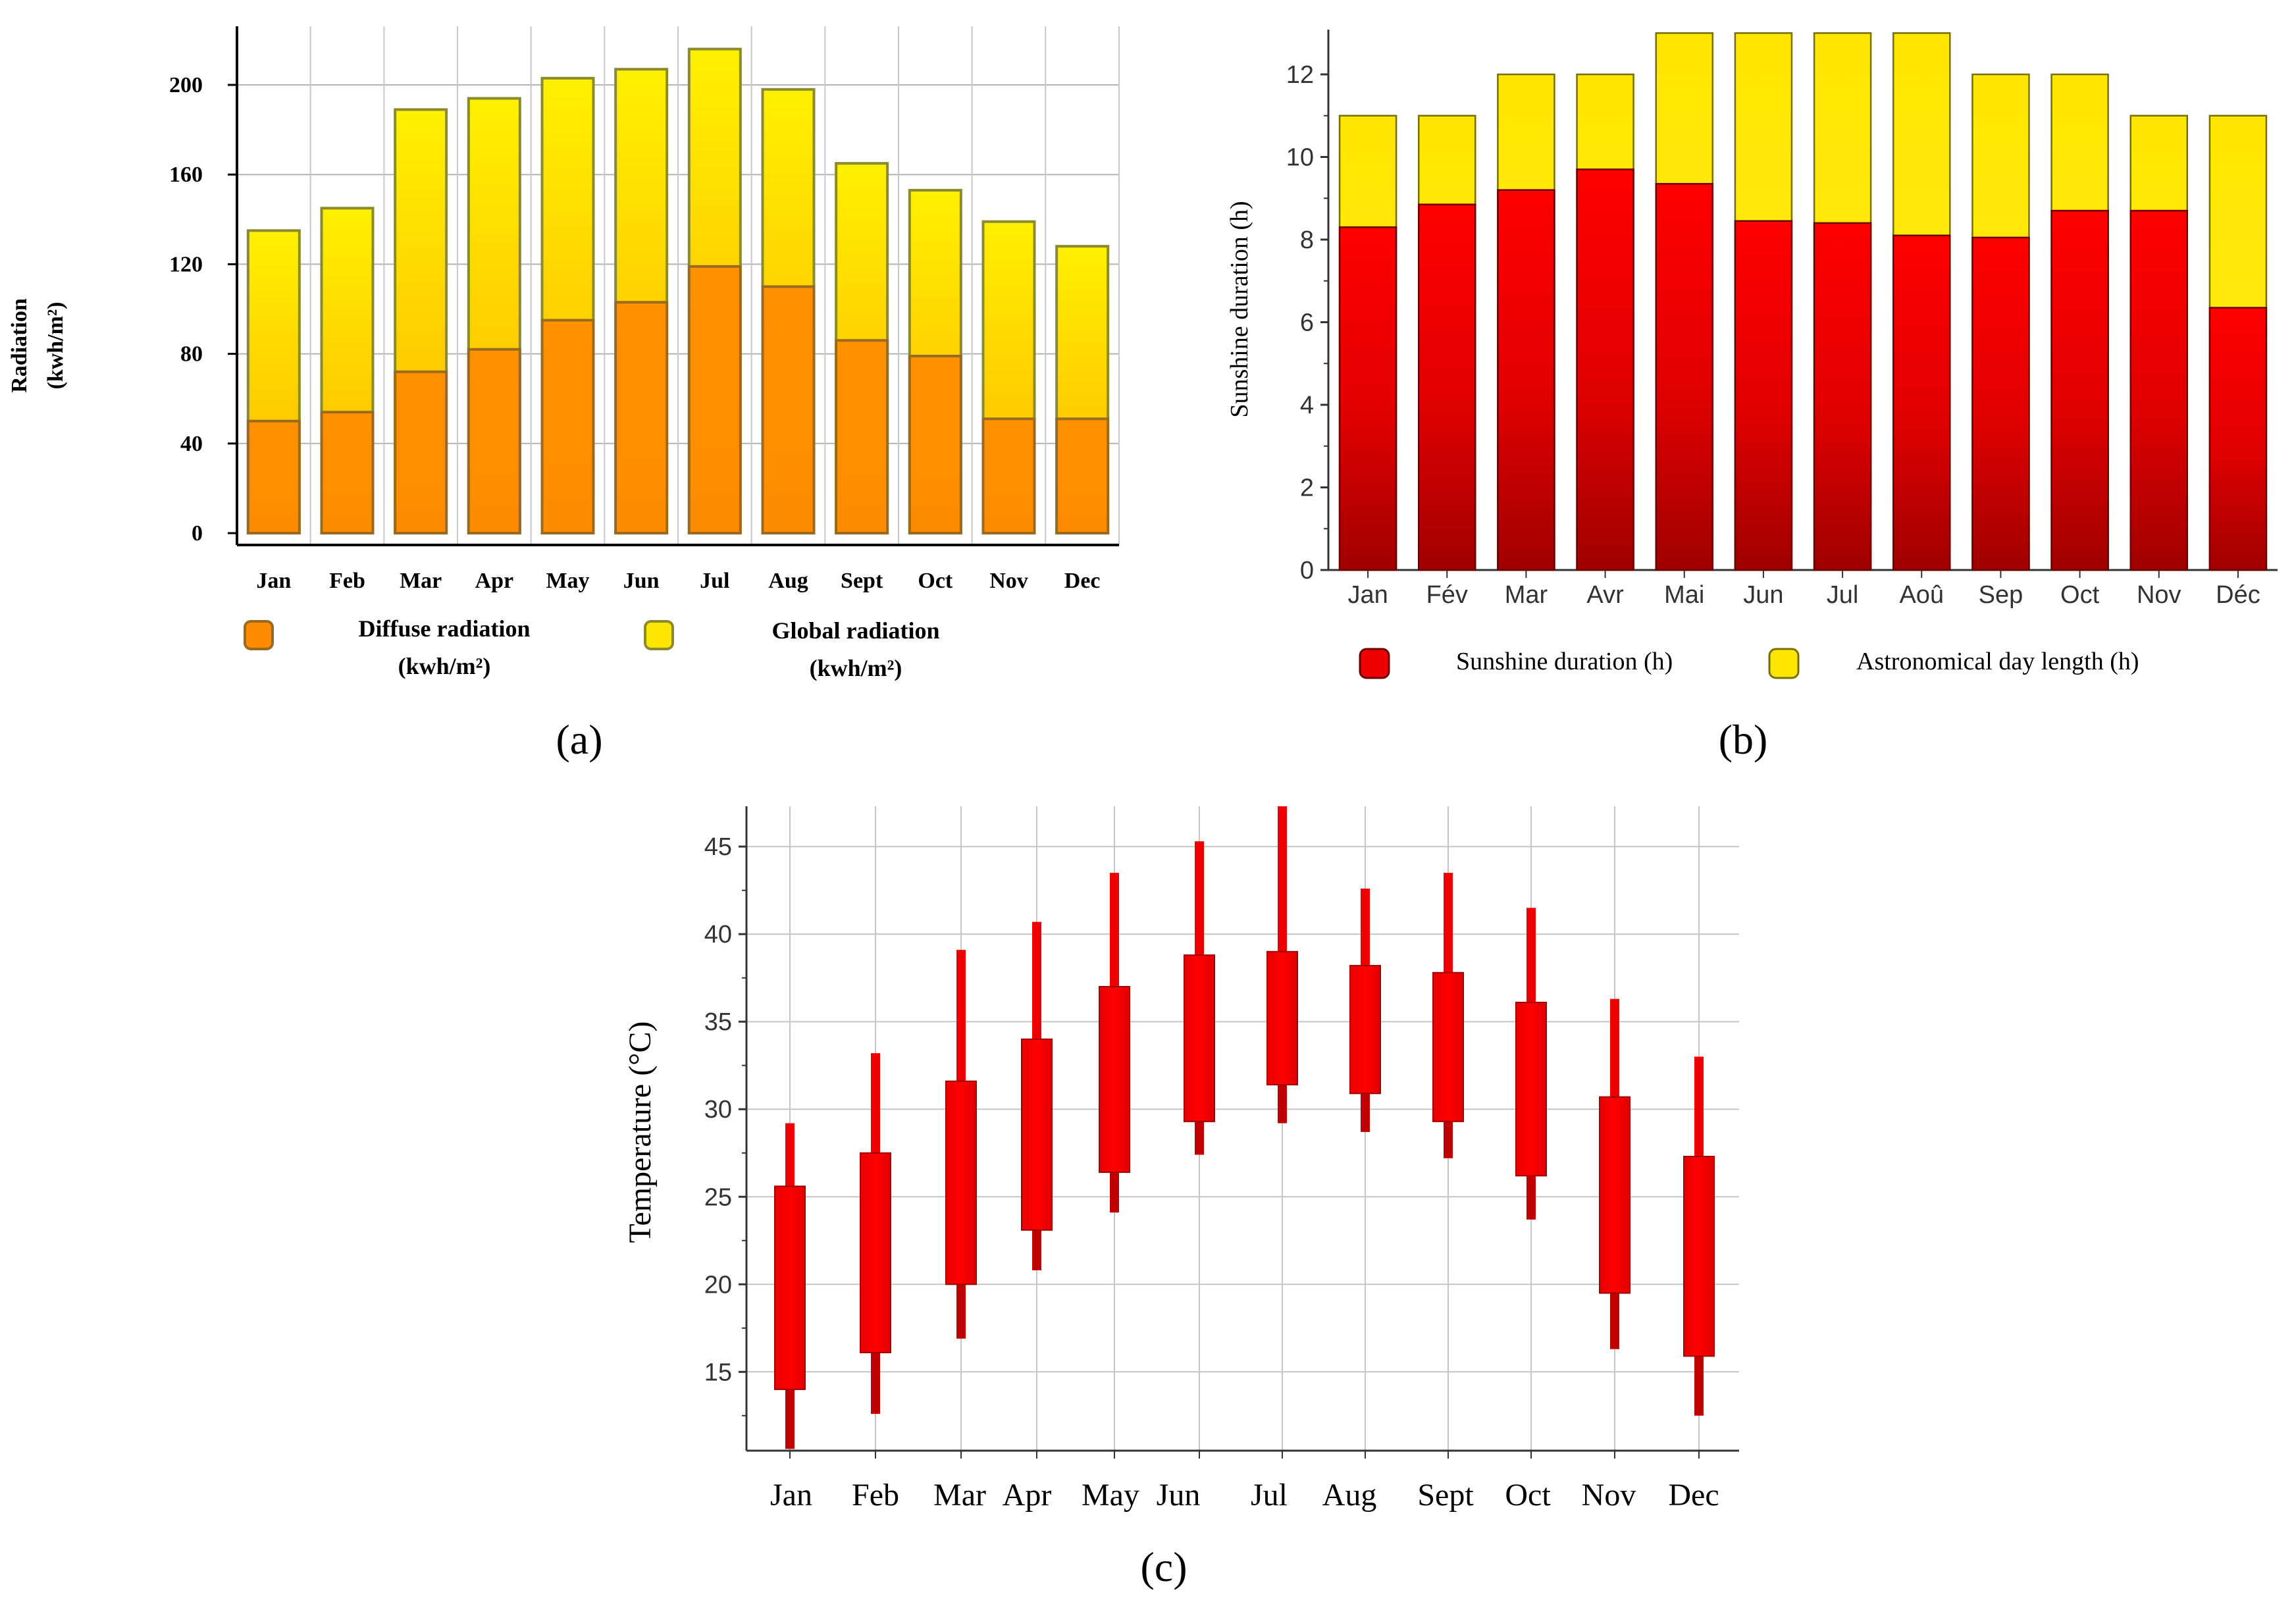  Describe the element at coordinates (1269, 1496) in the screenshot. I see `x-tick-label: Jul` at that location.